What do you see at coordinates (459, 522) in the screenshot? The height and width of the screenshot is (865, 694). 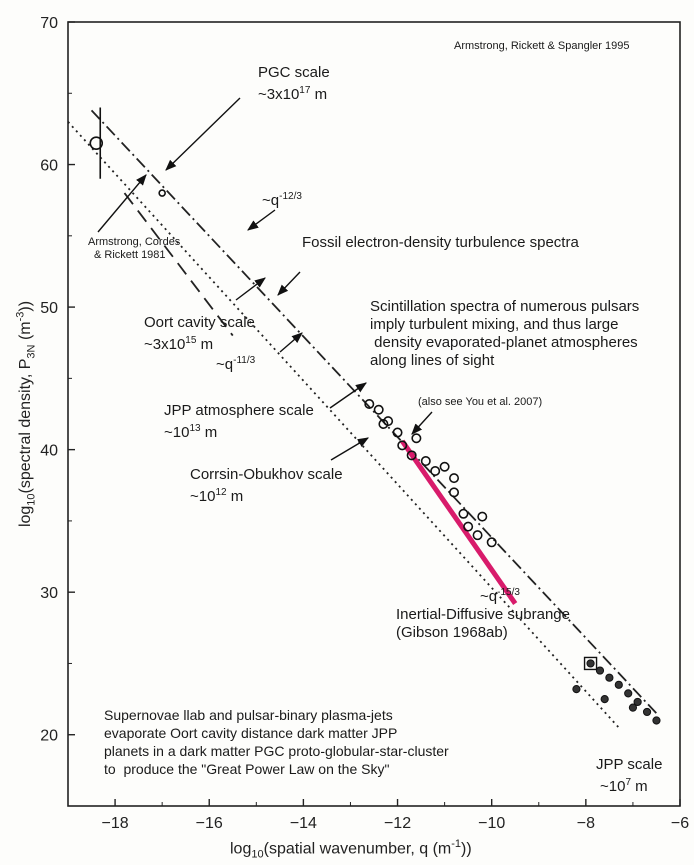 I see `series-line-magenta` at bounding box center [459, 522].